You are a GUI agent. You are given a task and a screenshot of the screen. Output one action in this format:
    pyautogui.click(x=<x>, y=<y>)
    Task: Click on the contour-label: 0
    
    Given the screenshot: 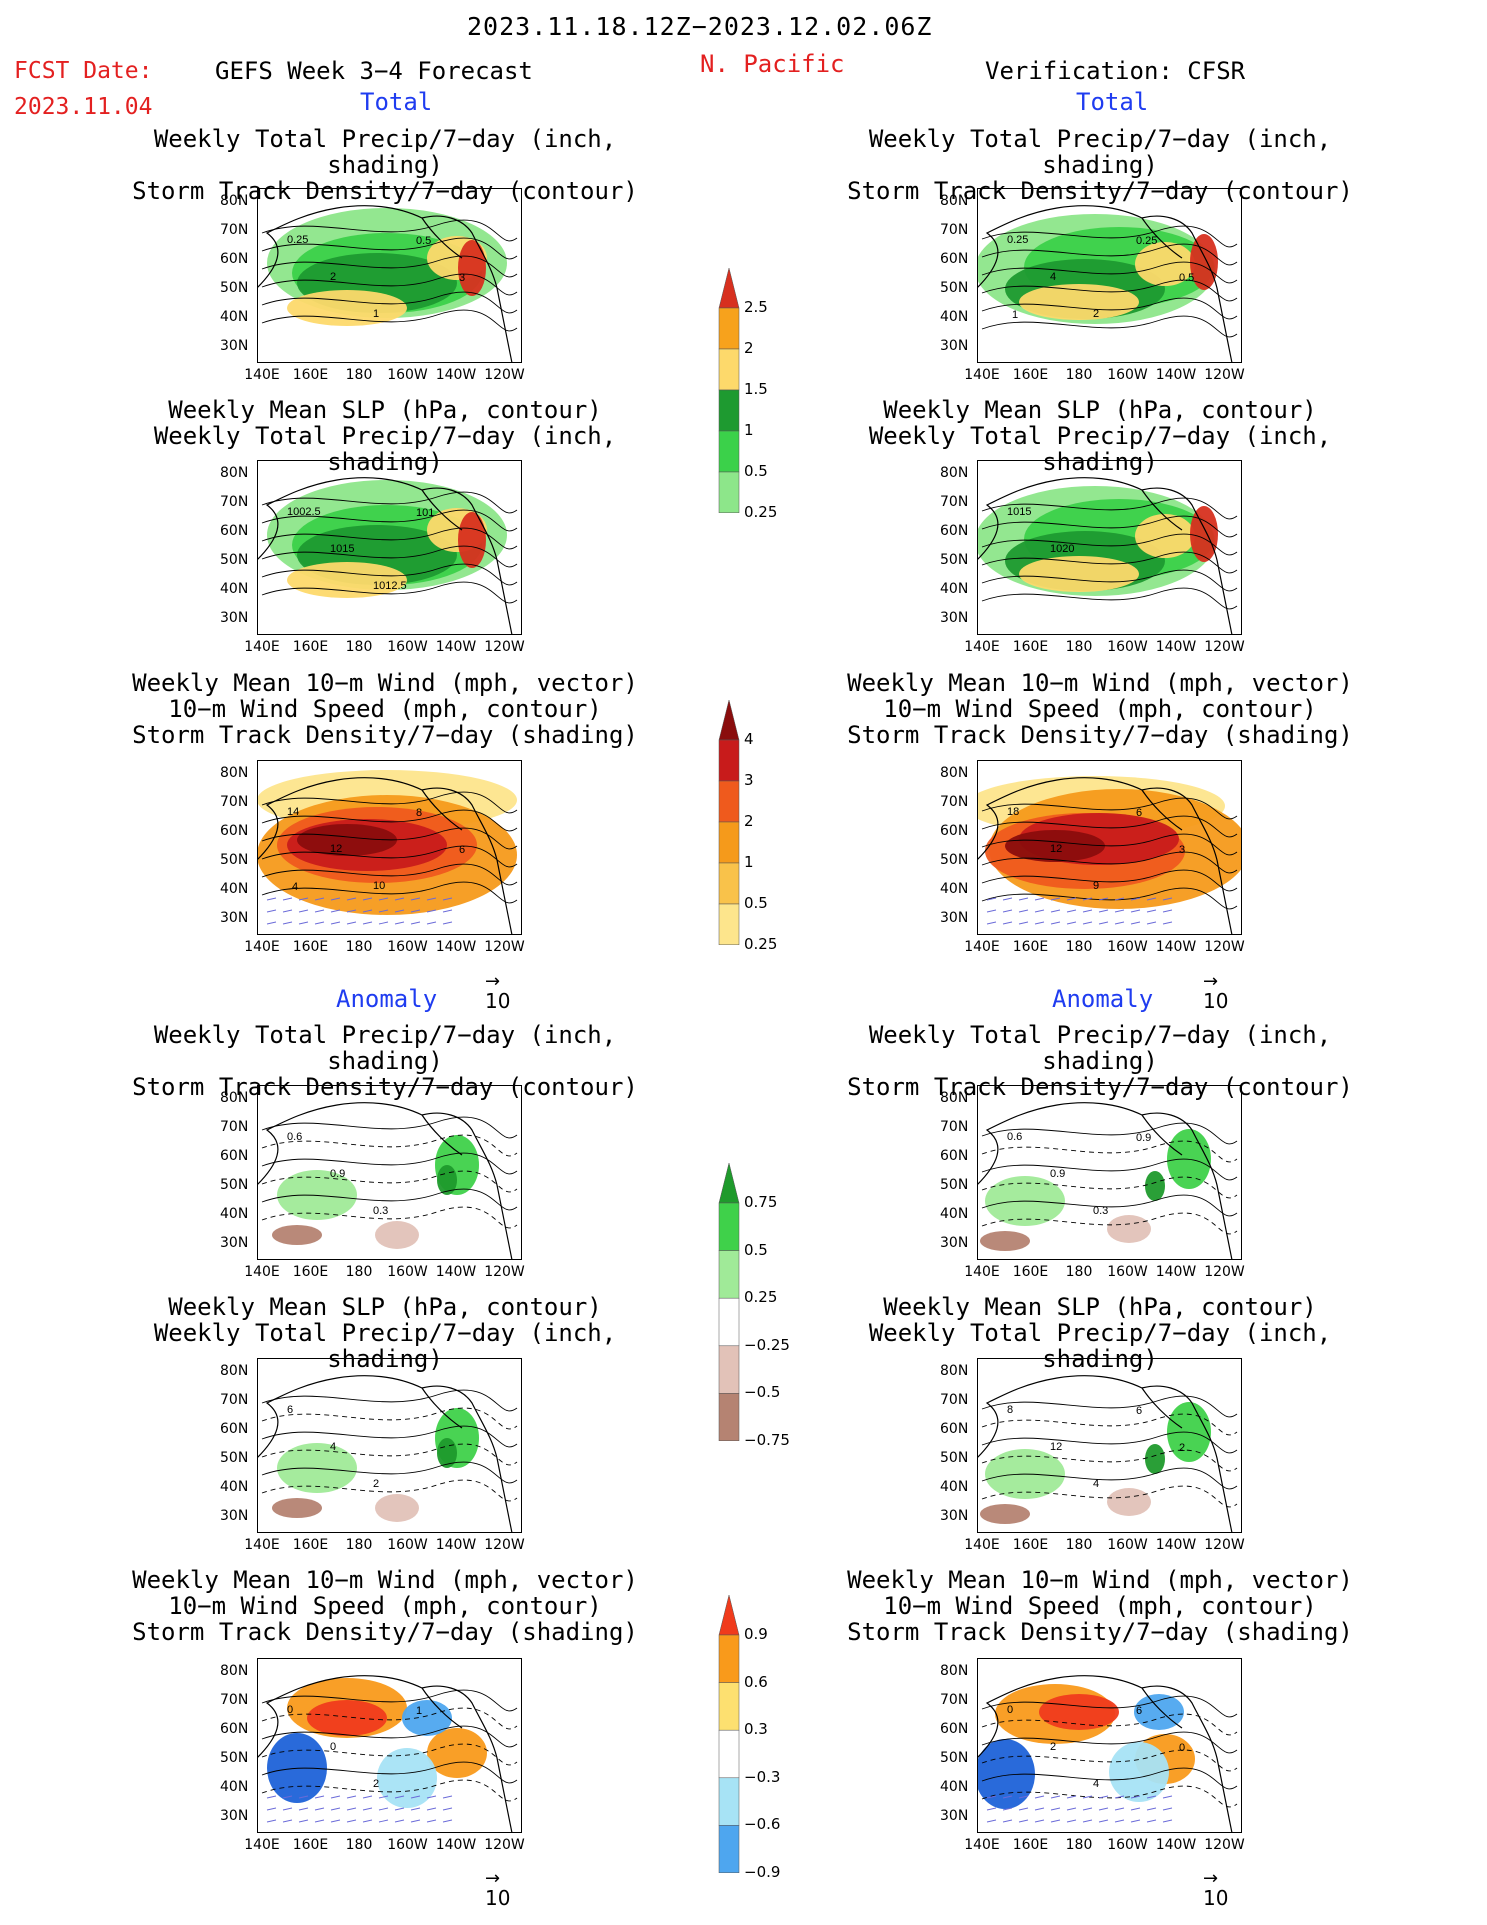 What is the action you would take?
    pyautogui.click(x=1010, y=1710)
    